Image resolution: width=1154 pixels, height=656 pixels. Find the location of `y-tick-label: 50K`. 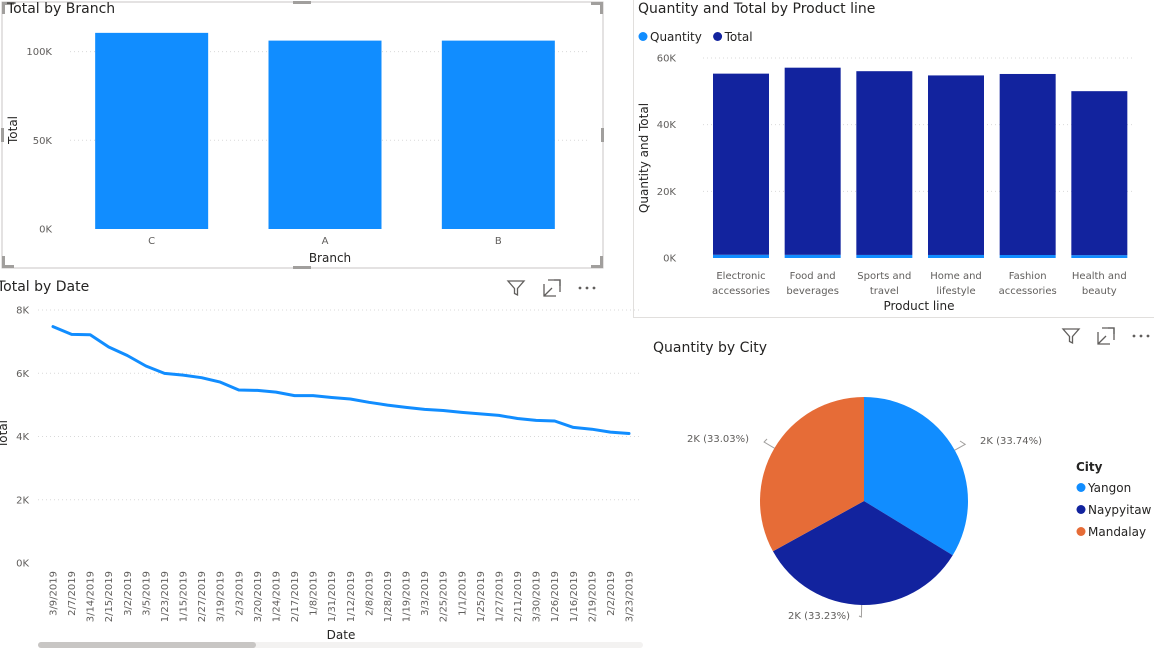

y-tick-label: 50K is located at coordinates (43, 141).